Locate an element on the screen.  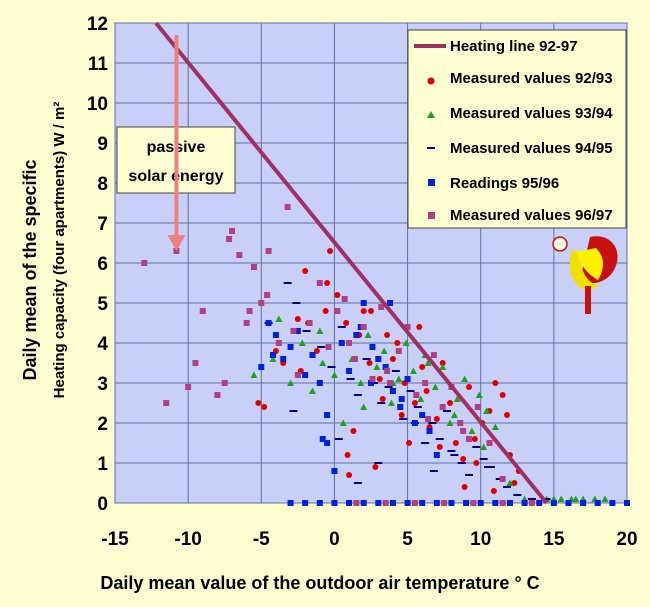
y-tick-label: 8 is located at coordinates (102, 184).